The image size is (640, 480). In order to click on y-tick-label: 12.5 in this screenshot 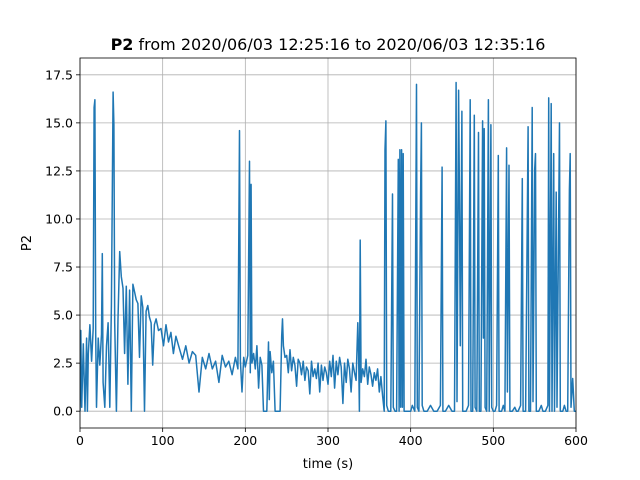, I will do `click(59, 170)`.